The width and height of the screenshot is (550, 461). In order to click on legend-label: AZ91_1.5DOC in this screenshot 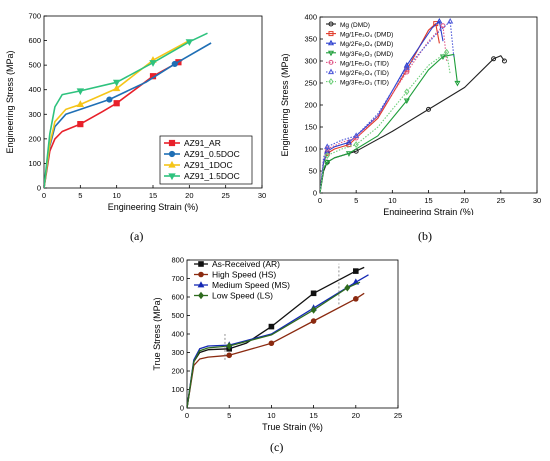, I will do `click(212, 176)`.